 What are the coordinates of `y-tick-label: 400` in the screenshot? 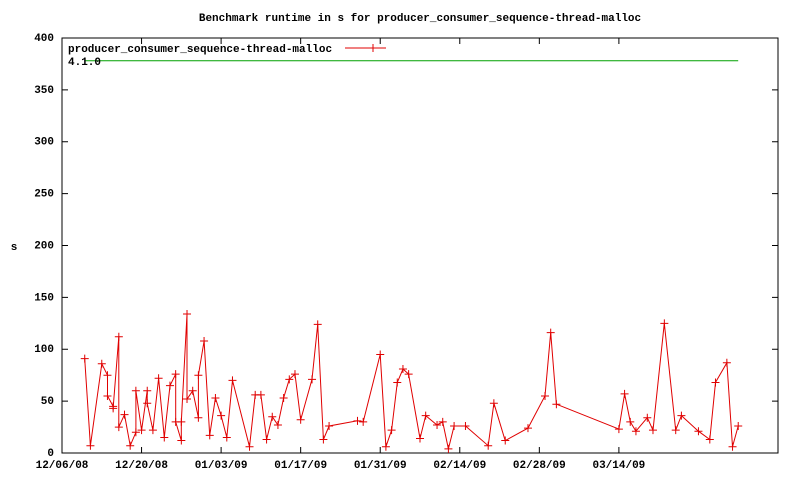 It's located at (44, 39).